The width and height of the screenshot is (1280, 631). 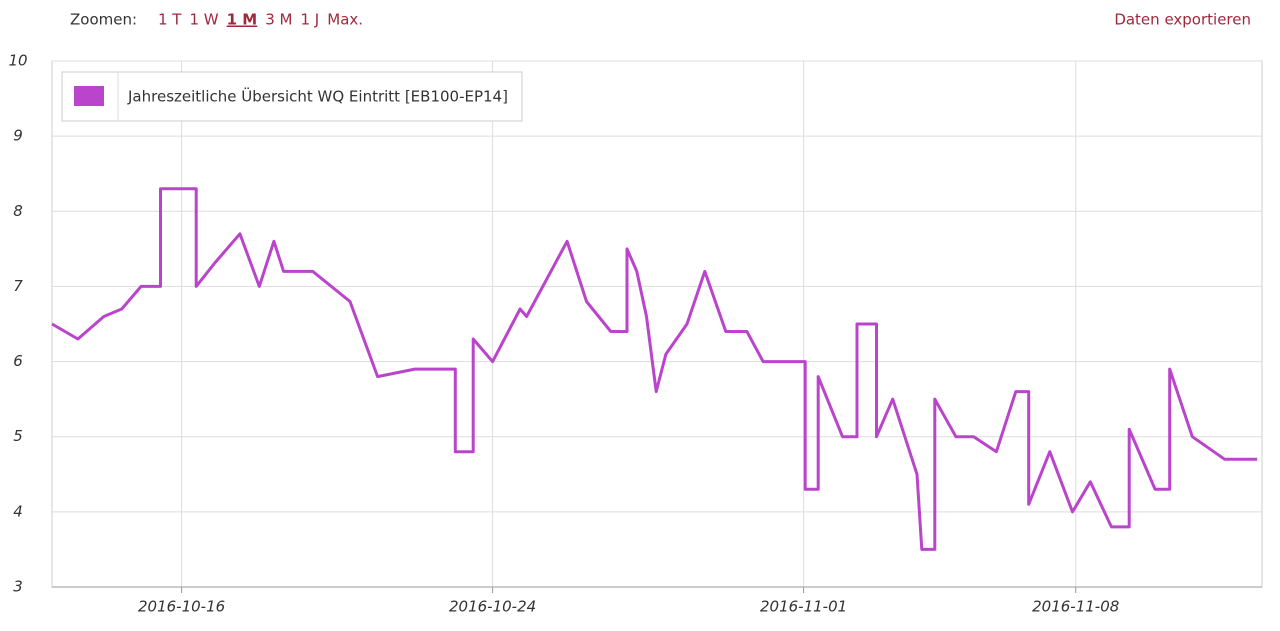 What do you see at coordinates (310, 20) in the screenshot?
I see `zoom-option: 1 J` at bounding box center [310, 20].